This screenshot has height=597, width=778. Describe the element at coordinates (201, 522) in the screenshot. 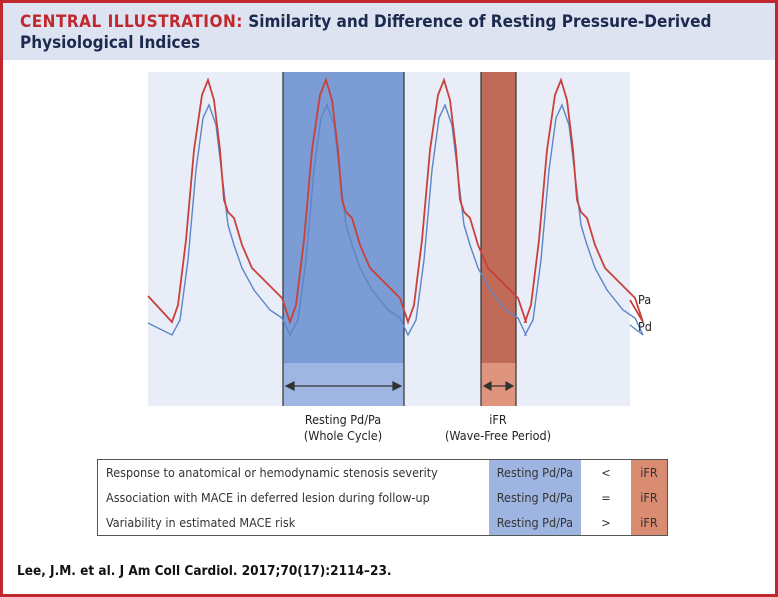

I see `row-label: Variability in estimated MACE risk` at that location.